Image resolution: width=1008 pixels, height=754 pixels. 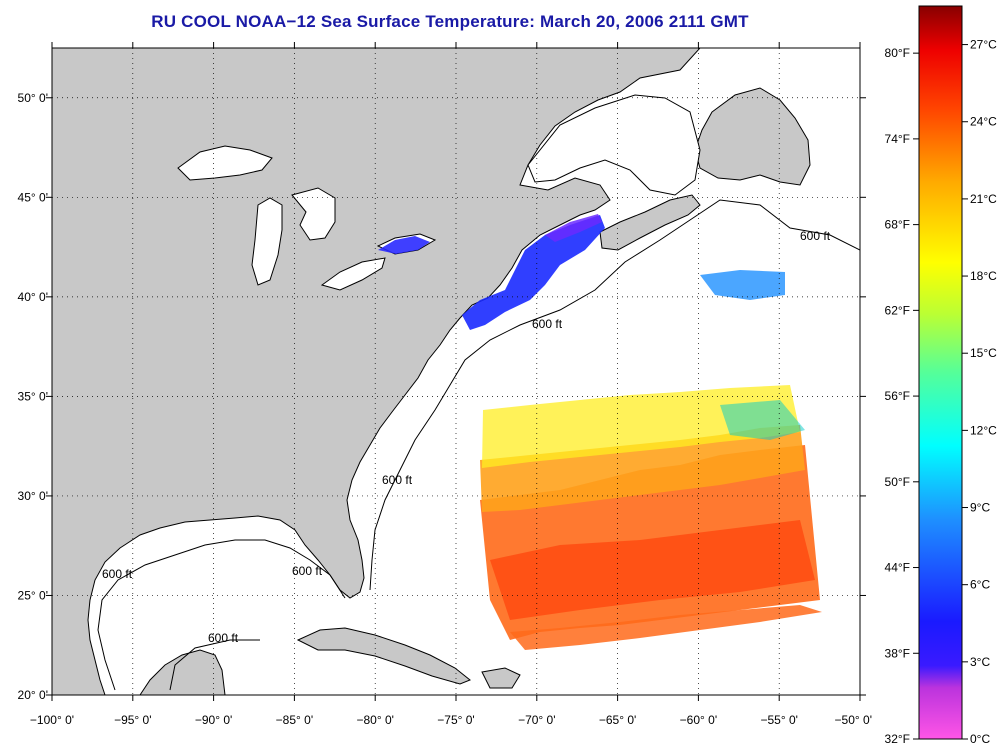 I want to click on sst-cold-patch, so click(x=573, y=228).